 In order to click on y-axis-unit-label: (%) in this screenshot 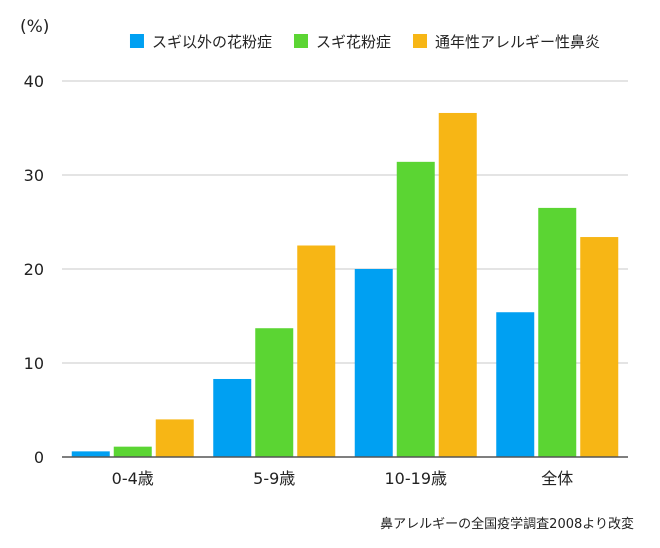, I will do `click(34, 27)`.